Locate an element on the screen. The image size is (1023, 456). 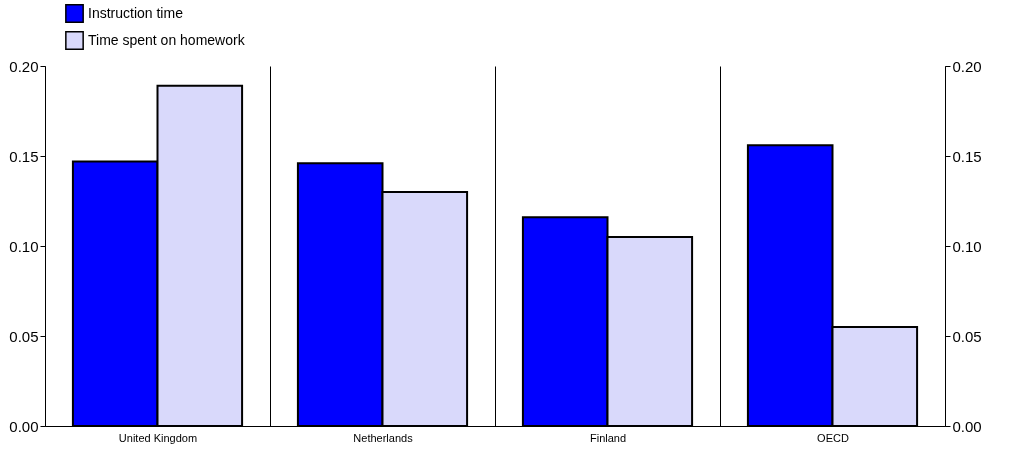
x-tick-label: Finland is located at coordinates (608, 437).